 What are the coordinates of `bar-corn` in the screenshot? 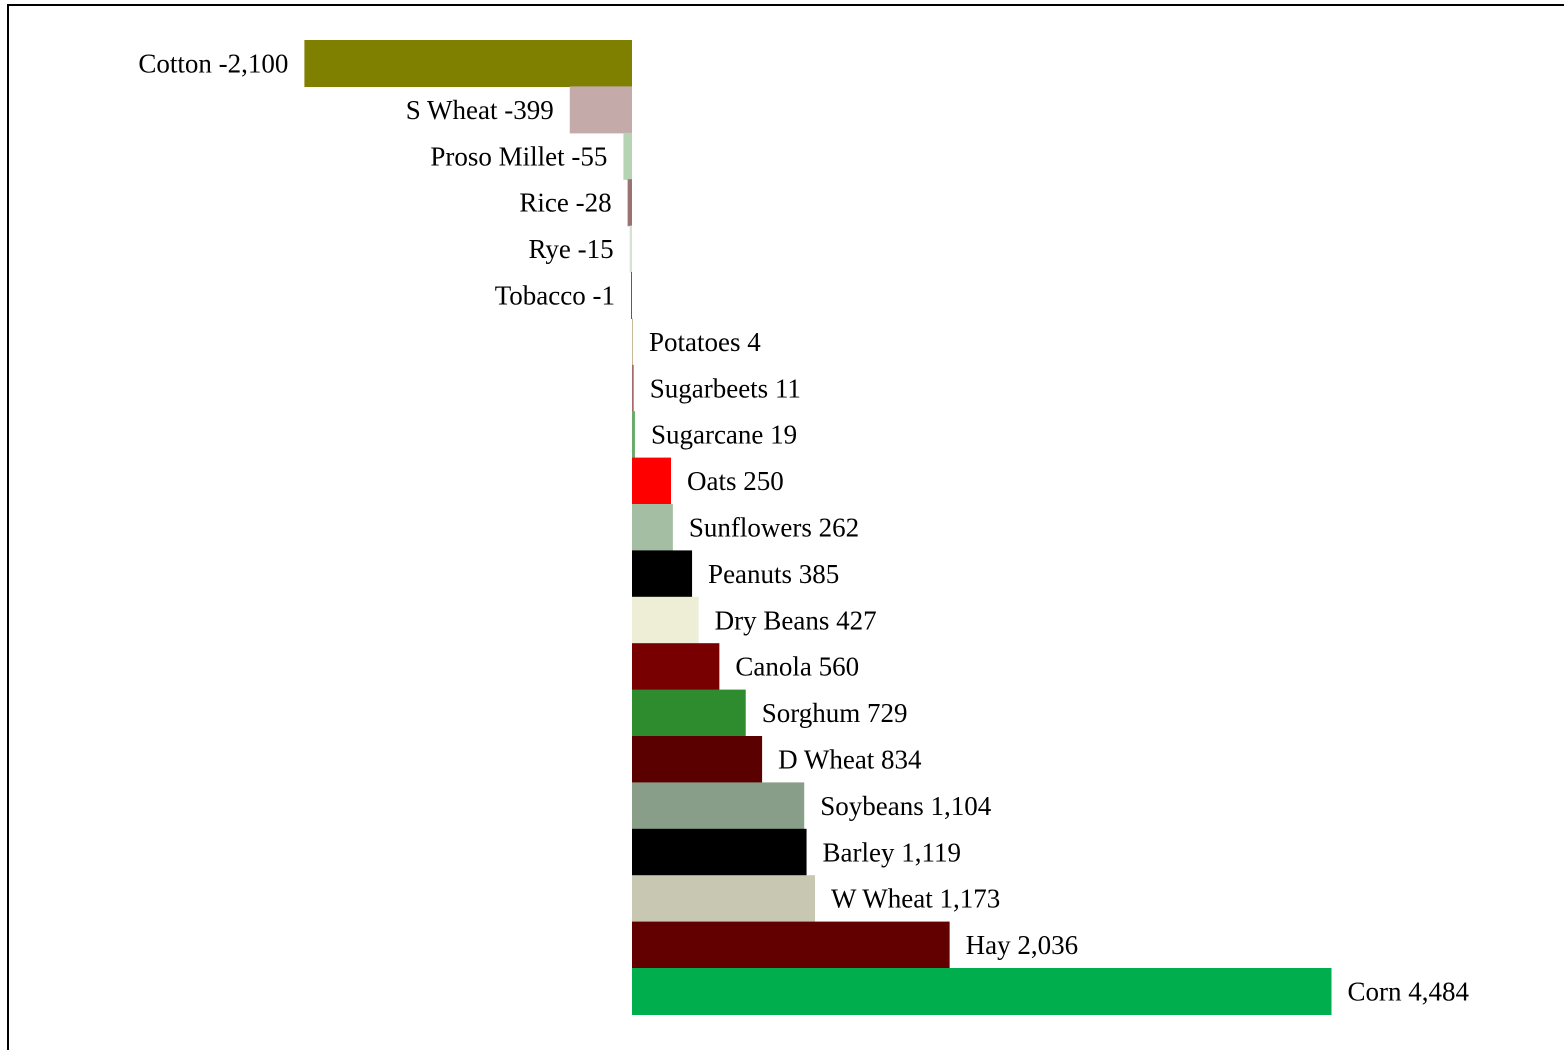 It's located at (982, 991).